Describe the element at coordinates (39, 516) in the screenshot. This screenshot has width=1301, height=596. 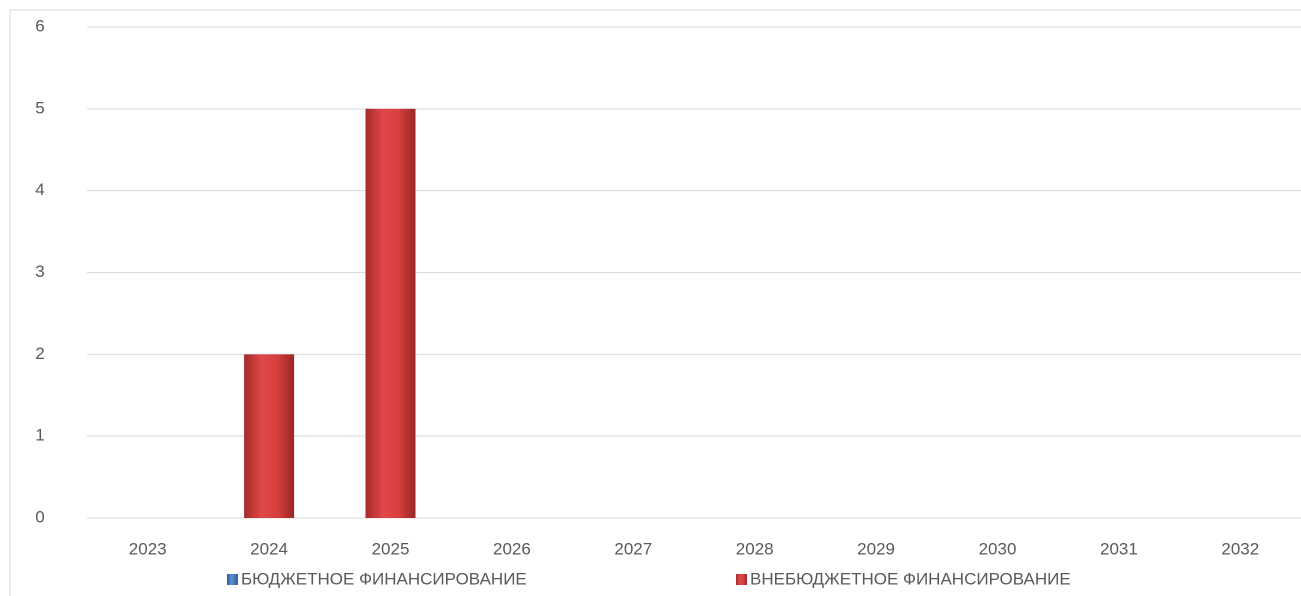
I see `y-tick-label: 0` at that location.